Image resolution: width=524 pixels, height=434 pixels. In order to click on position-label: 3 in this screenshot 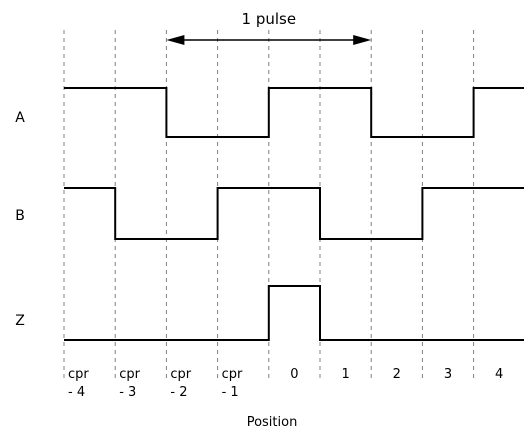, I will do `click(448, 374)`.